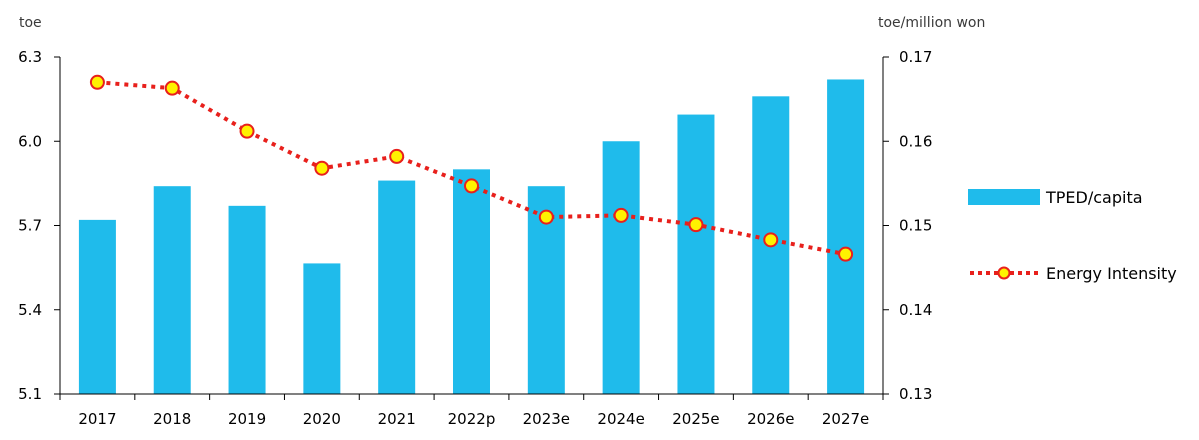  I want to click on left-tick-label: 5.4, so click(30, 310).